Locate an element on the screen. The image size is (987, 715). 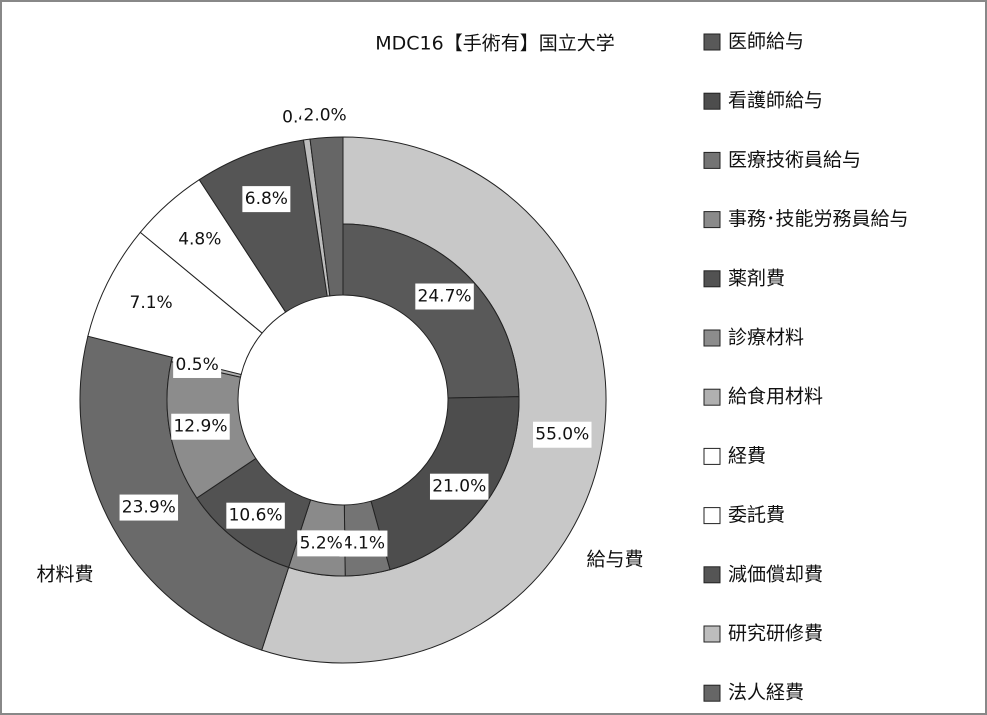
group-label: 給与費 is located at coordinates (614, 560).